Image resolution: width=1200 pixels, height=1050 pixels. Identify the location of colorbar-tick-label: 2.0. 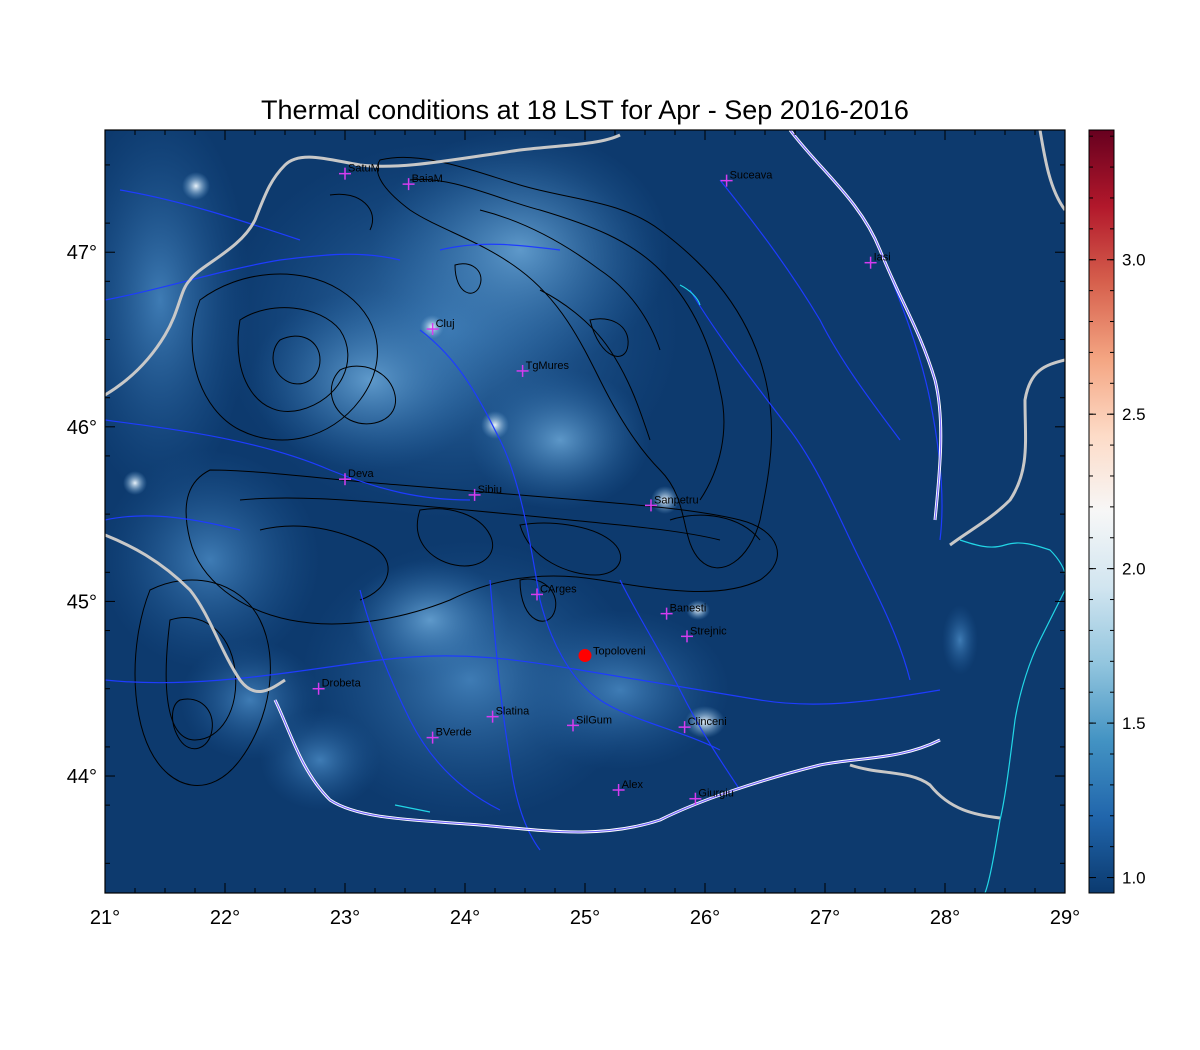
(1134, 569).